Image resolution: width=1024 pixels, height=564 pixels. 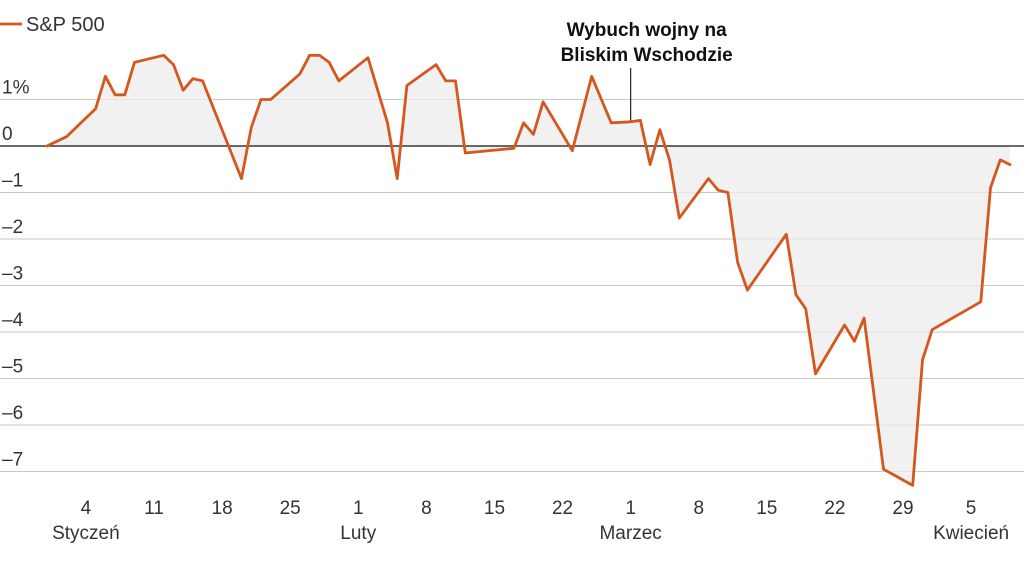 What do you see at coordinates (12, 460) in the screenshot?
I see `y-tick-label: –7` at bounding box center [12, 460].